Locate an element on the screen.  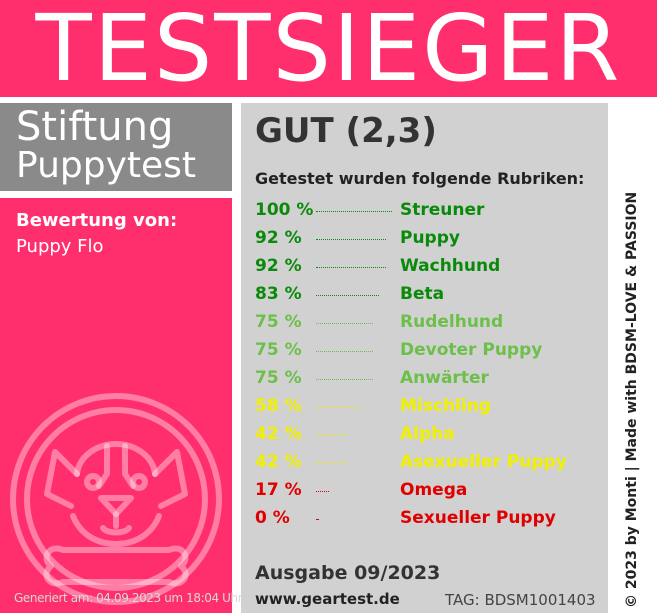
rubric-row: 92 % Puppy is located at coordinates (427, 241).